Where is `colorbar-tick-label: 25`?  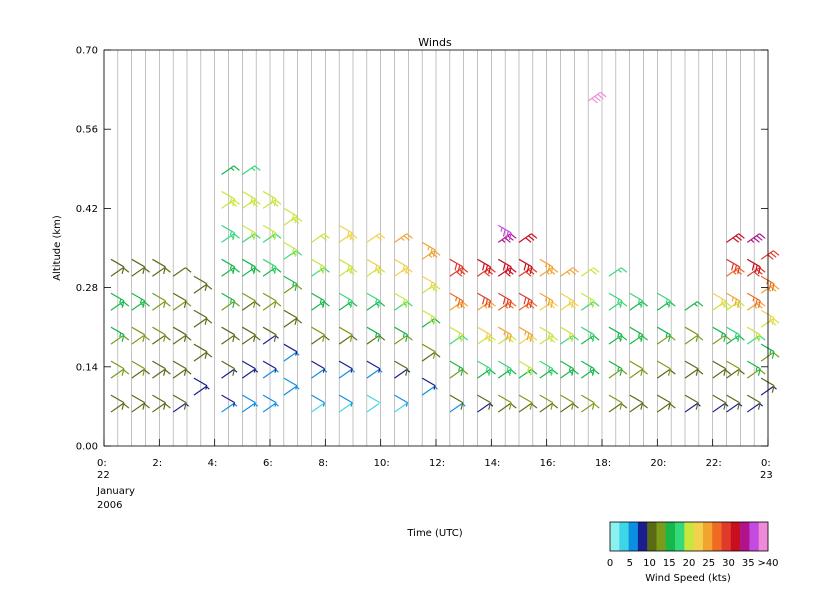 colorbar-tick-label: 25 is located at coordinates (708, 563).